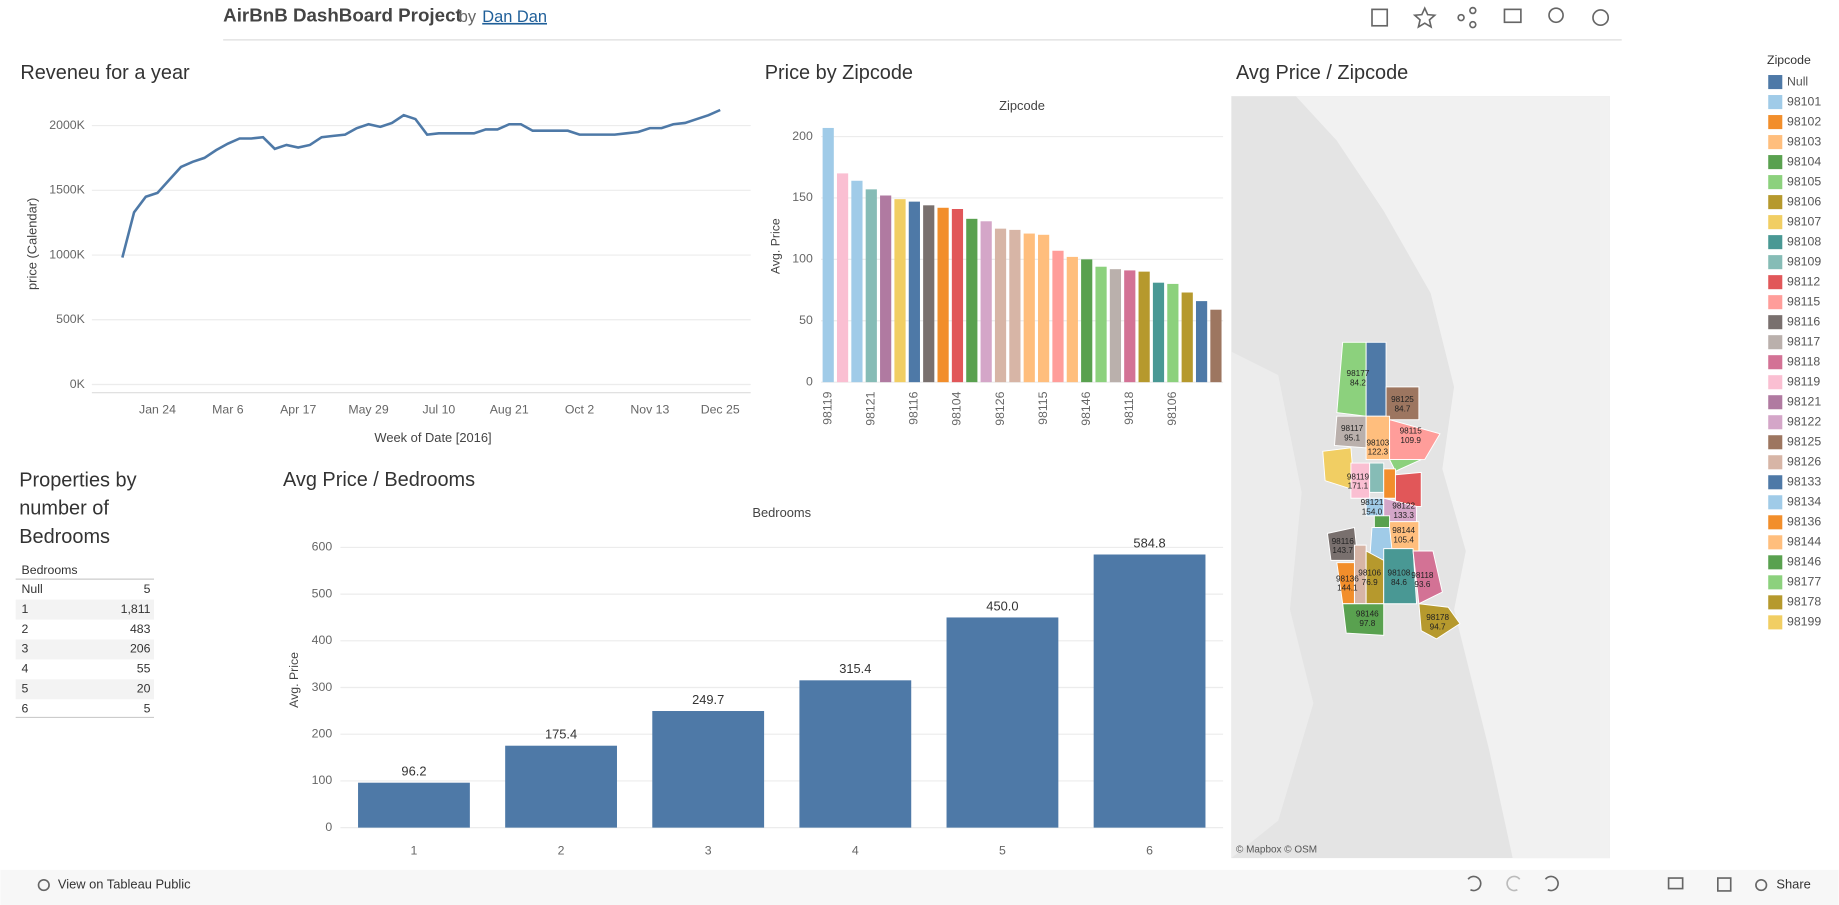  What do you see at coordinates (914, 407) in the screenshot?
I see `x-tick-label: 98116` at bounding box center [914, 407].